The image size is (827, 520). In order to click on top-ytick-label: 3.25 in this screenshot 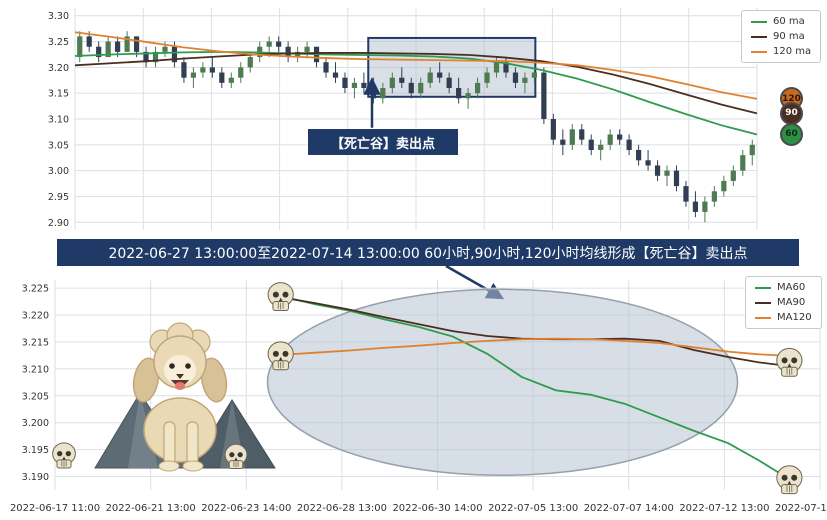, I will do `click(58, 42)`.